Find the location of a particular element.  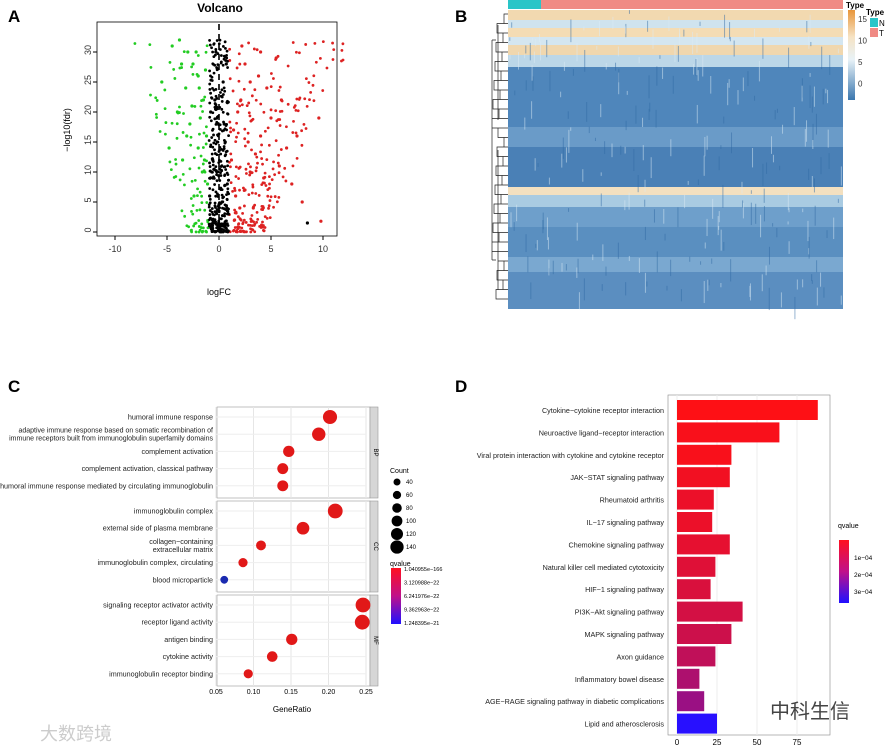

dot is located at coordinates (289, 451).